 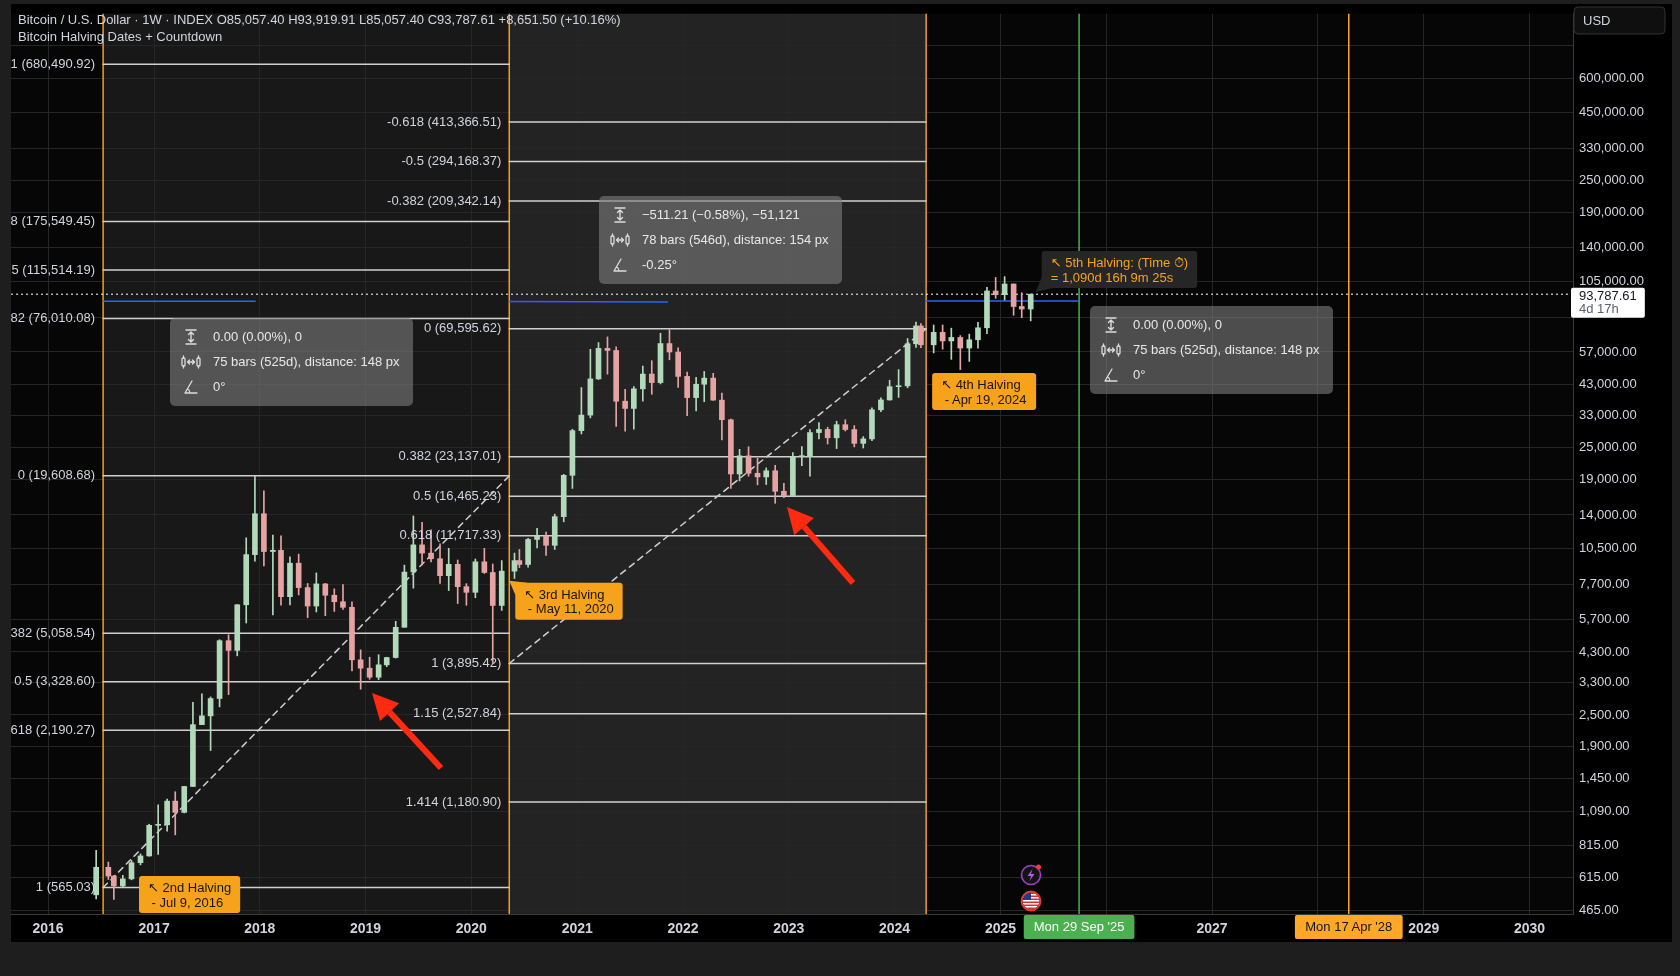 What do you see at coordinates (1079, 926) in the screenshot?
I see `ref-line-label: Mon 29 Sep '25` at bounding box center [1079, 926].